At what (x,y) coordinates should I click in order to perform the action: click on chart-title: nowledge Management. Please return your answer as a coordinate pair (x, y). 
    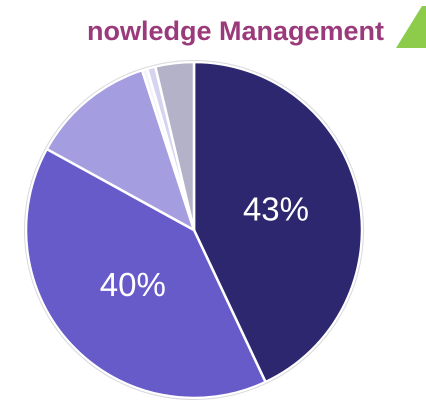
    Looking at the image, I should click on (235, 31).